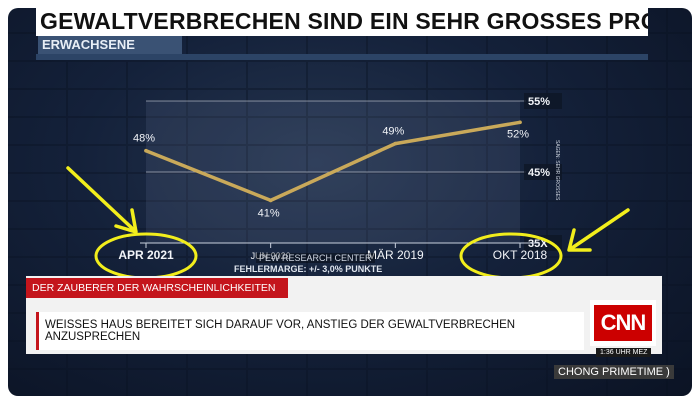  I want to click on series-line, so click(333, 161).